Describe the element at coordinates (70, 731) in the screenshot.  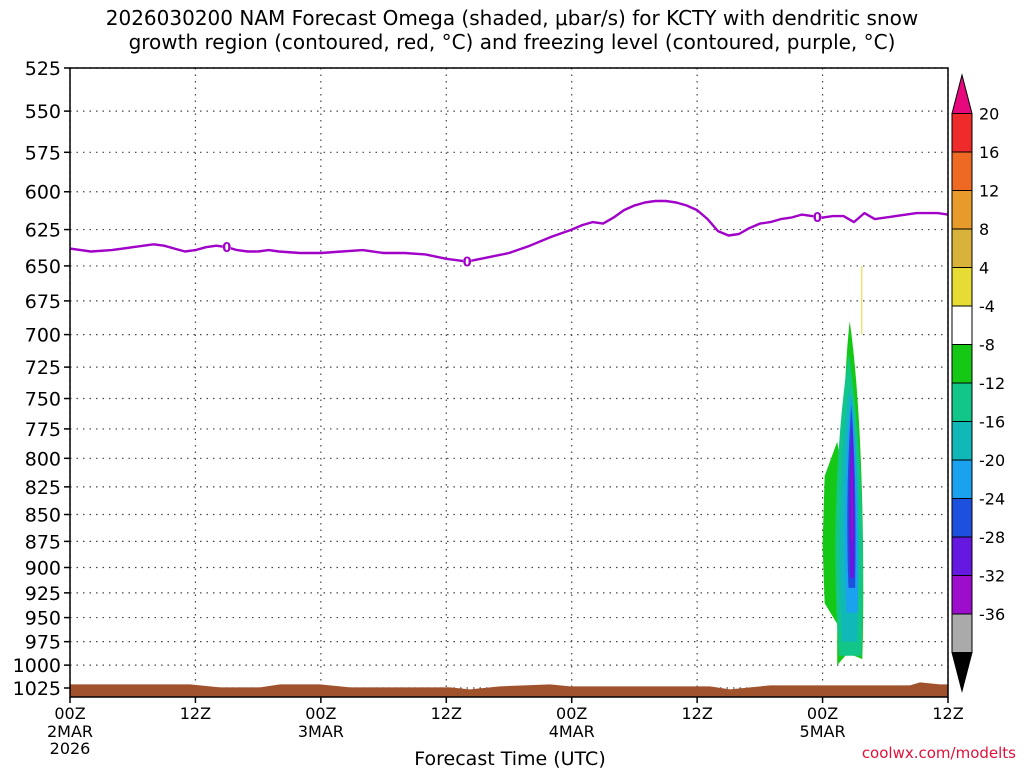
I see `x-tick-date: 2MAR` at that location.